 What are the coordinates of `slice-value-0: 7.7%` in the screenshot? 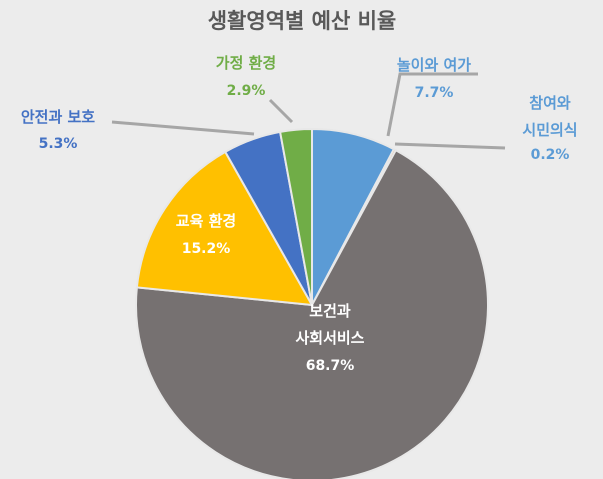 It's located at (434, 93).